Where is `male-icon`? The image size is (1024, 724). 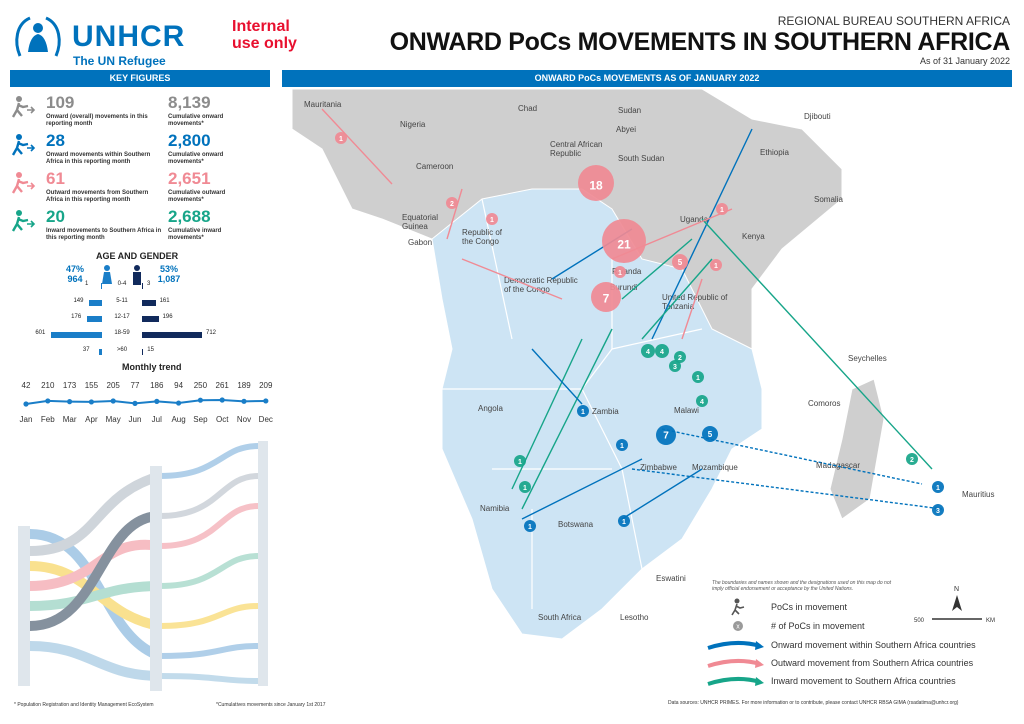 male-icon is located at coordinates (137, 275).